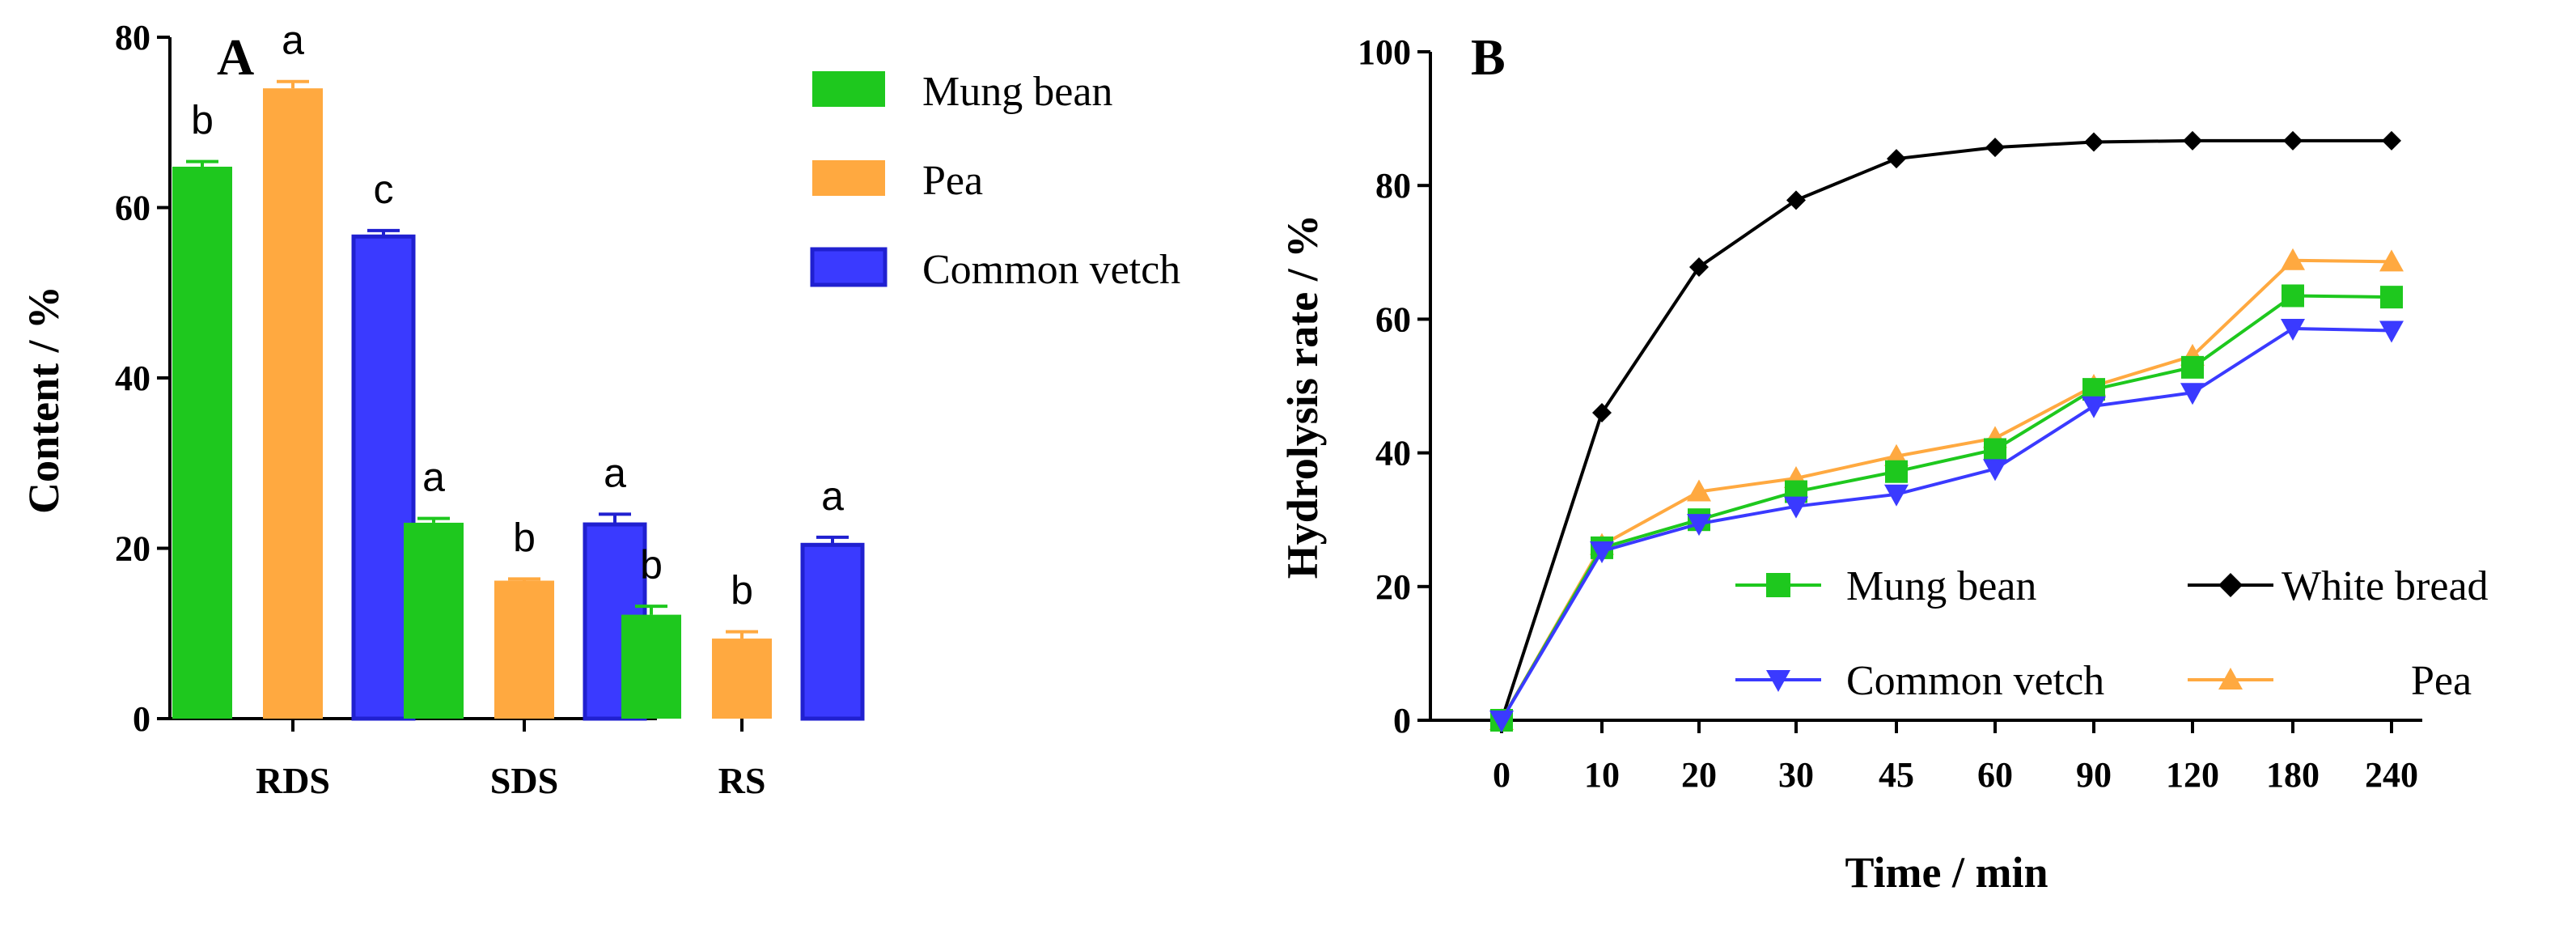  What do you see at coordinates (2385, 586) in the screenshot?
I see `panel-b-legend-label: White bread` at bounding box center [2385, 586].